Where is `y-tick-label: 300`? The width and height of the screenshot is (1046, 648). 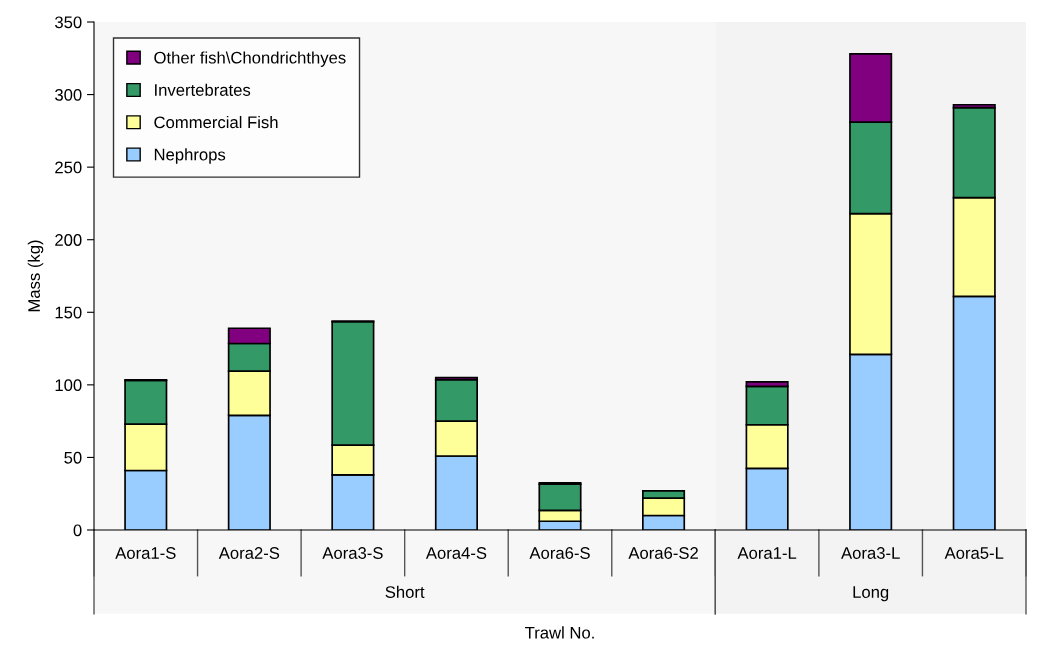 y-tick-label: 300 is located at coordinates (68, 94).